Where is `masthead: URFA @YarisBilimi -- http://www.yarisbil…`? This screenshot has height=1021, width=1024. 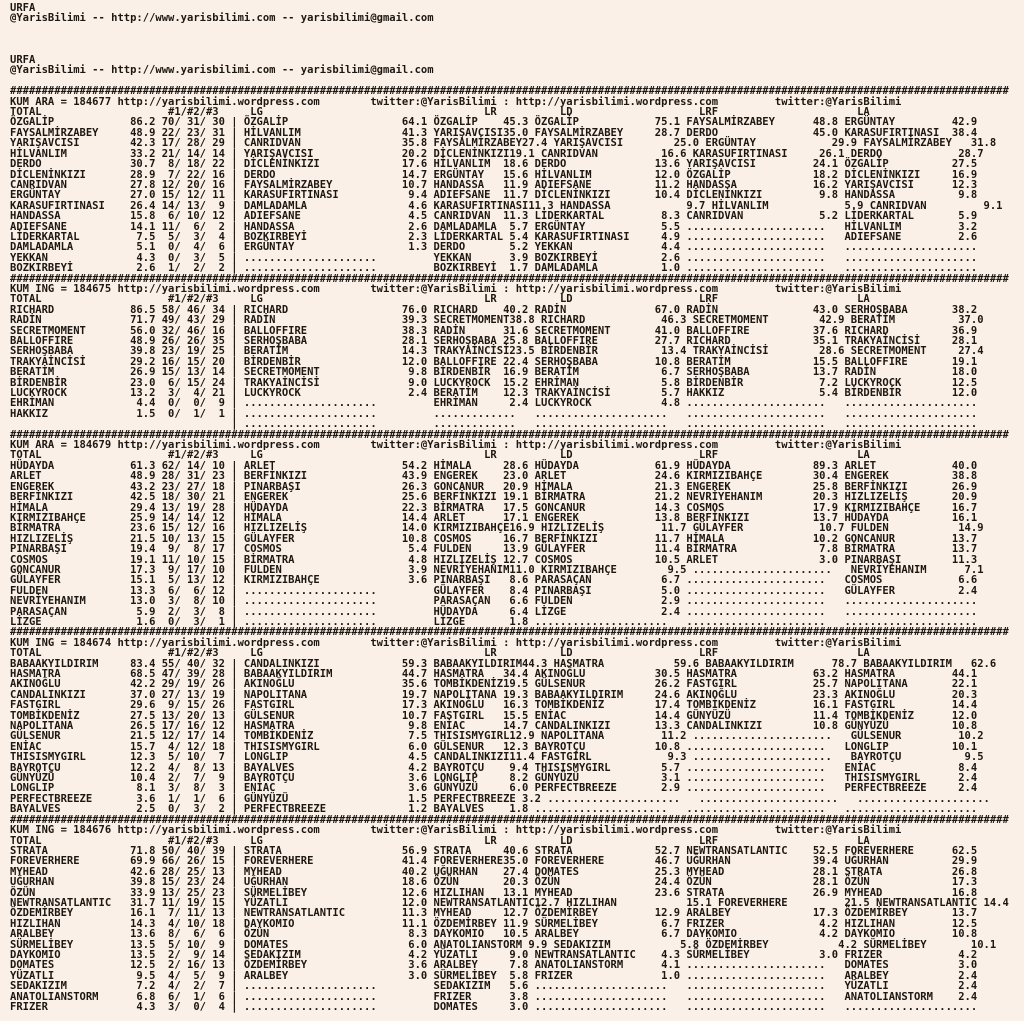
masthead: URFA @YarisBilimi -- http://www.yarisbil… is located at coordinates (222, 39).